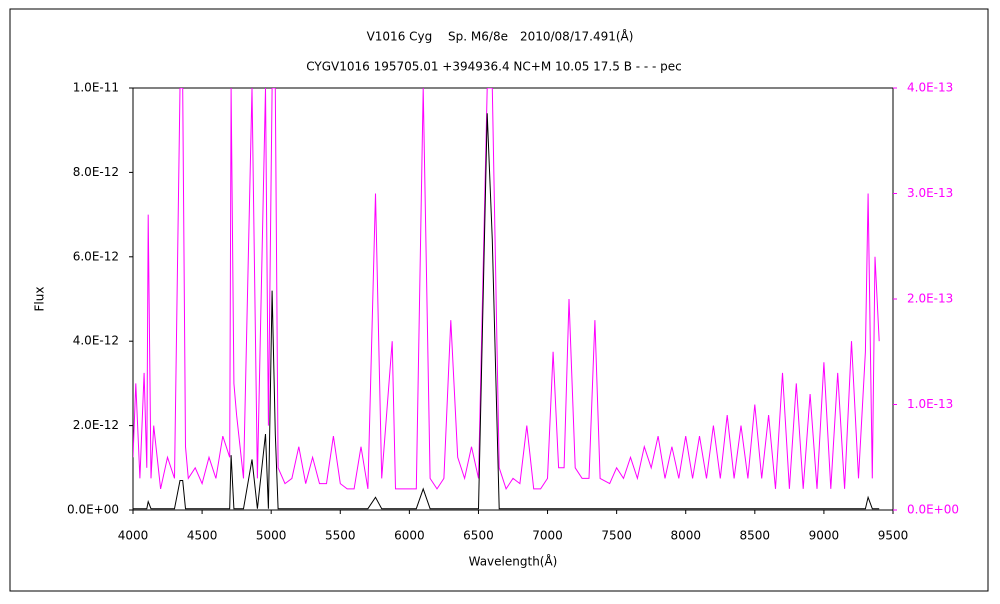  Describe the element at coordinates (685, 536) in the screenshot. I see `x-tick-label: 8000` at that location.